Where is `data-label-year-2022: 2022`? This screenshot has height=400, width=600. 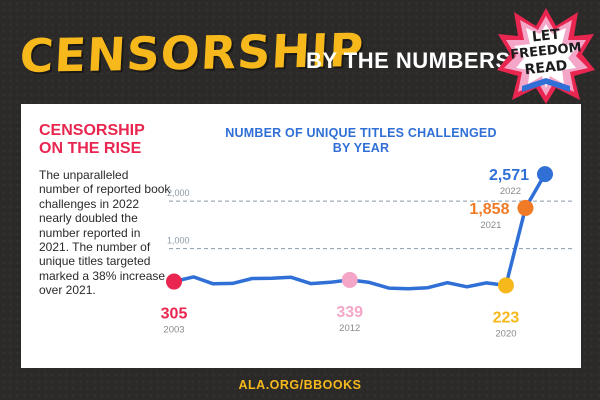
data-label-year-2022: 2022 is located at coordinates (510, 191).